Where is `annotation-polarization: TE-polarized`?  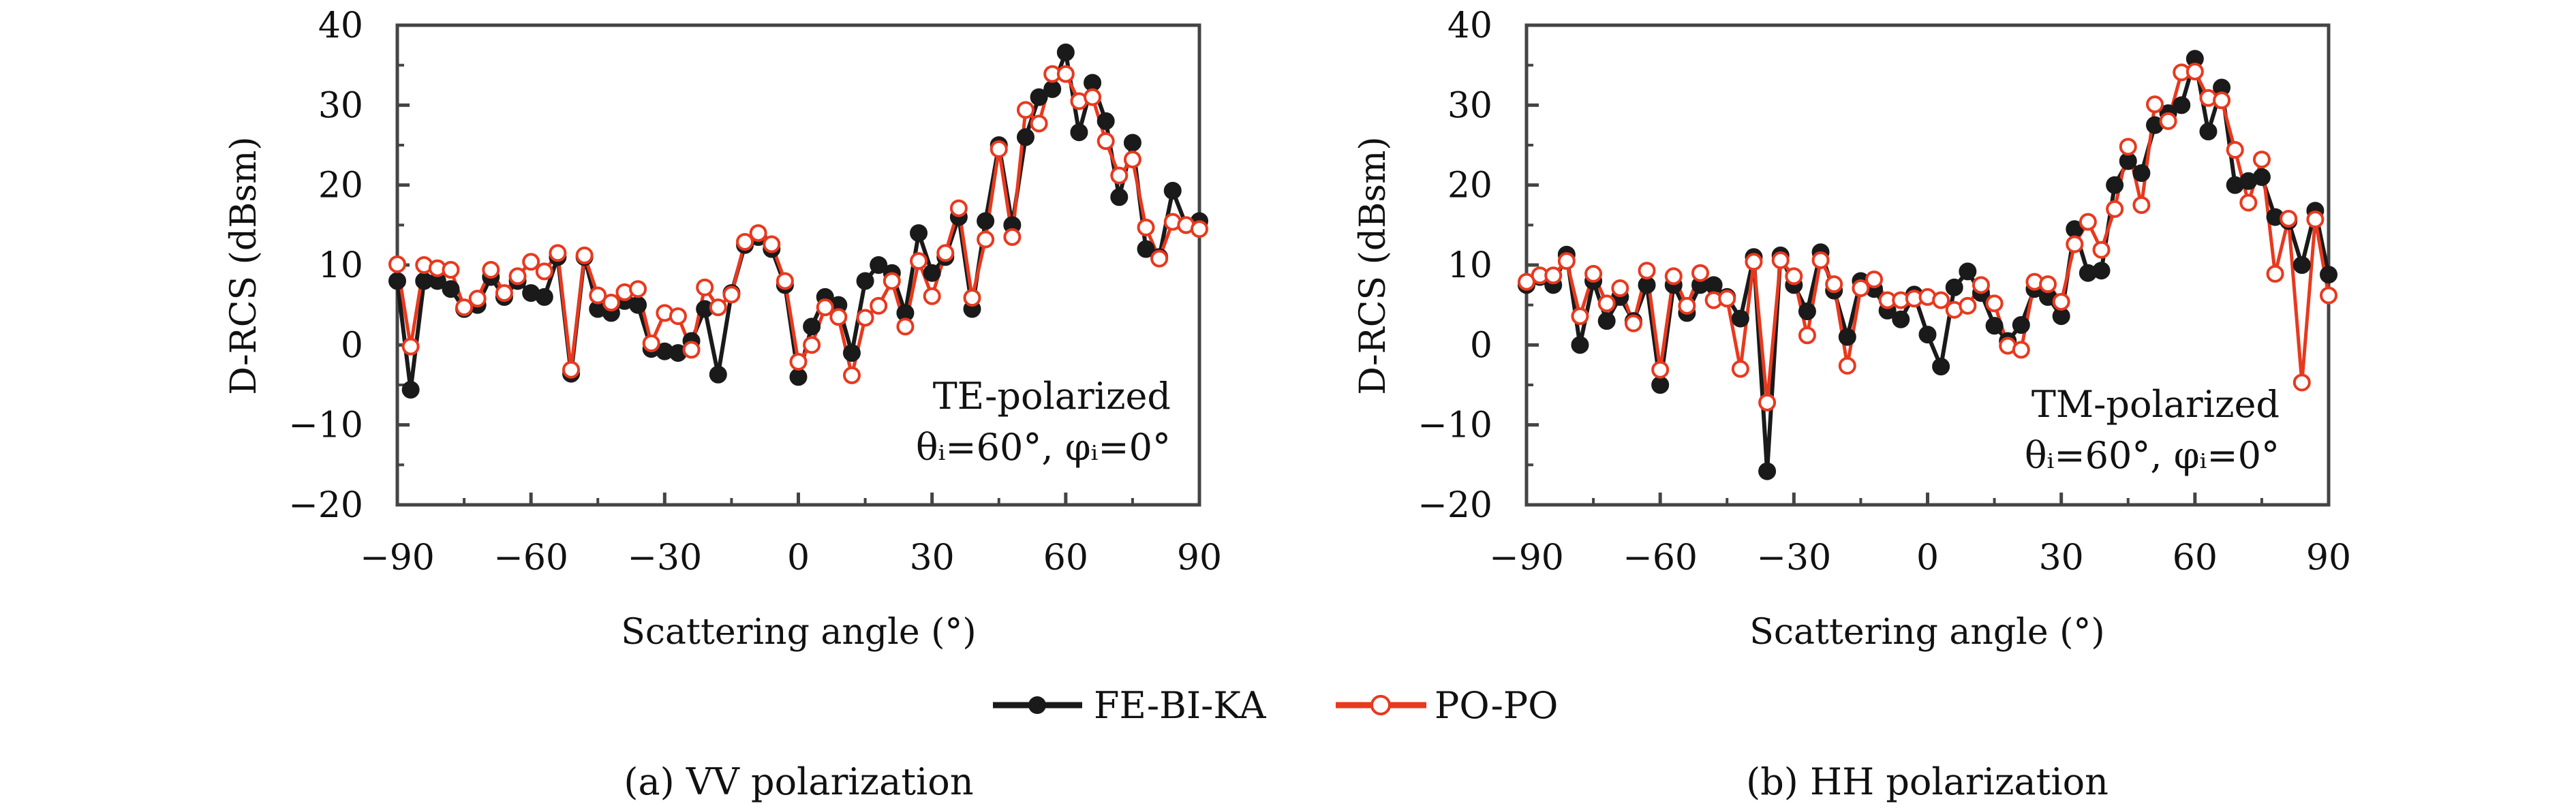
annotation-polarization: TE-polarized is located at coordinates (1052, 396).